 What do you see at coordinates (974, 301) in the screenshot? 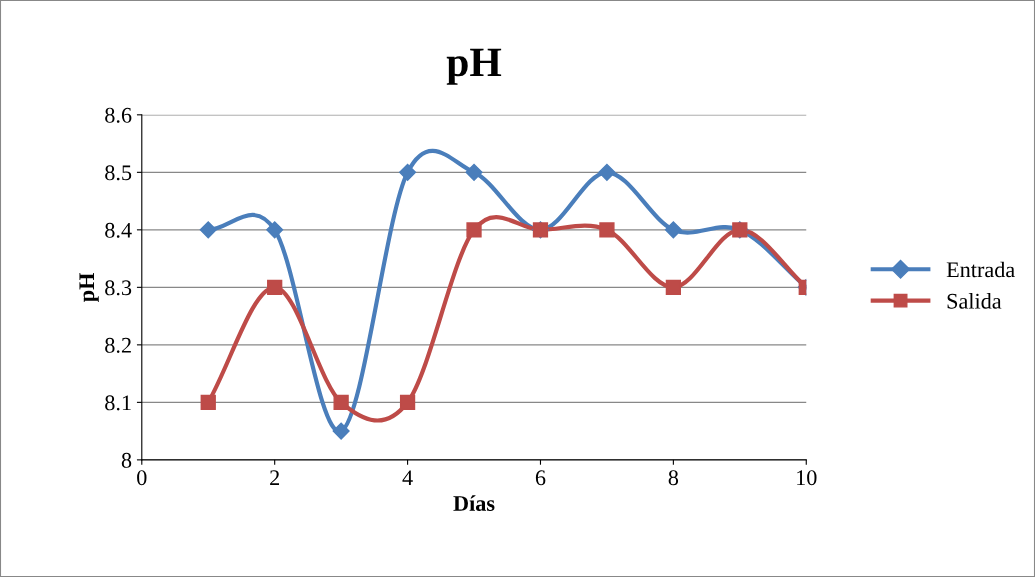
I see `legend-label: Salida` at bounding box center [974, 301].